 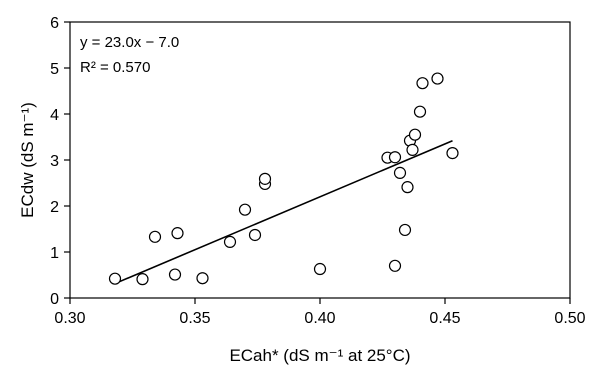 What do you see at coordinates (27, 160) in the screenshot?
I see `y-axis-label: ECdw (dS m⁻¹)` at bounding box center [27, 160].